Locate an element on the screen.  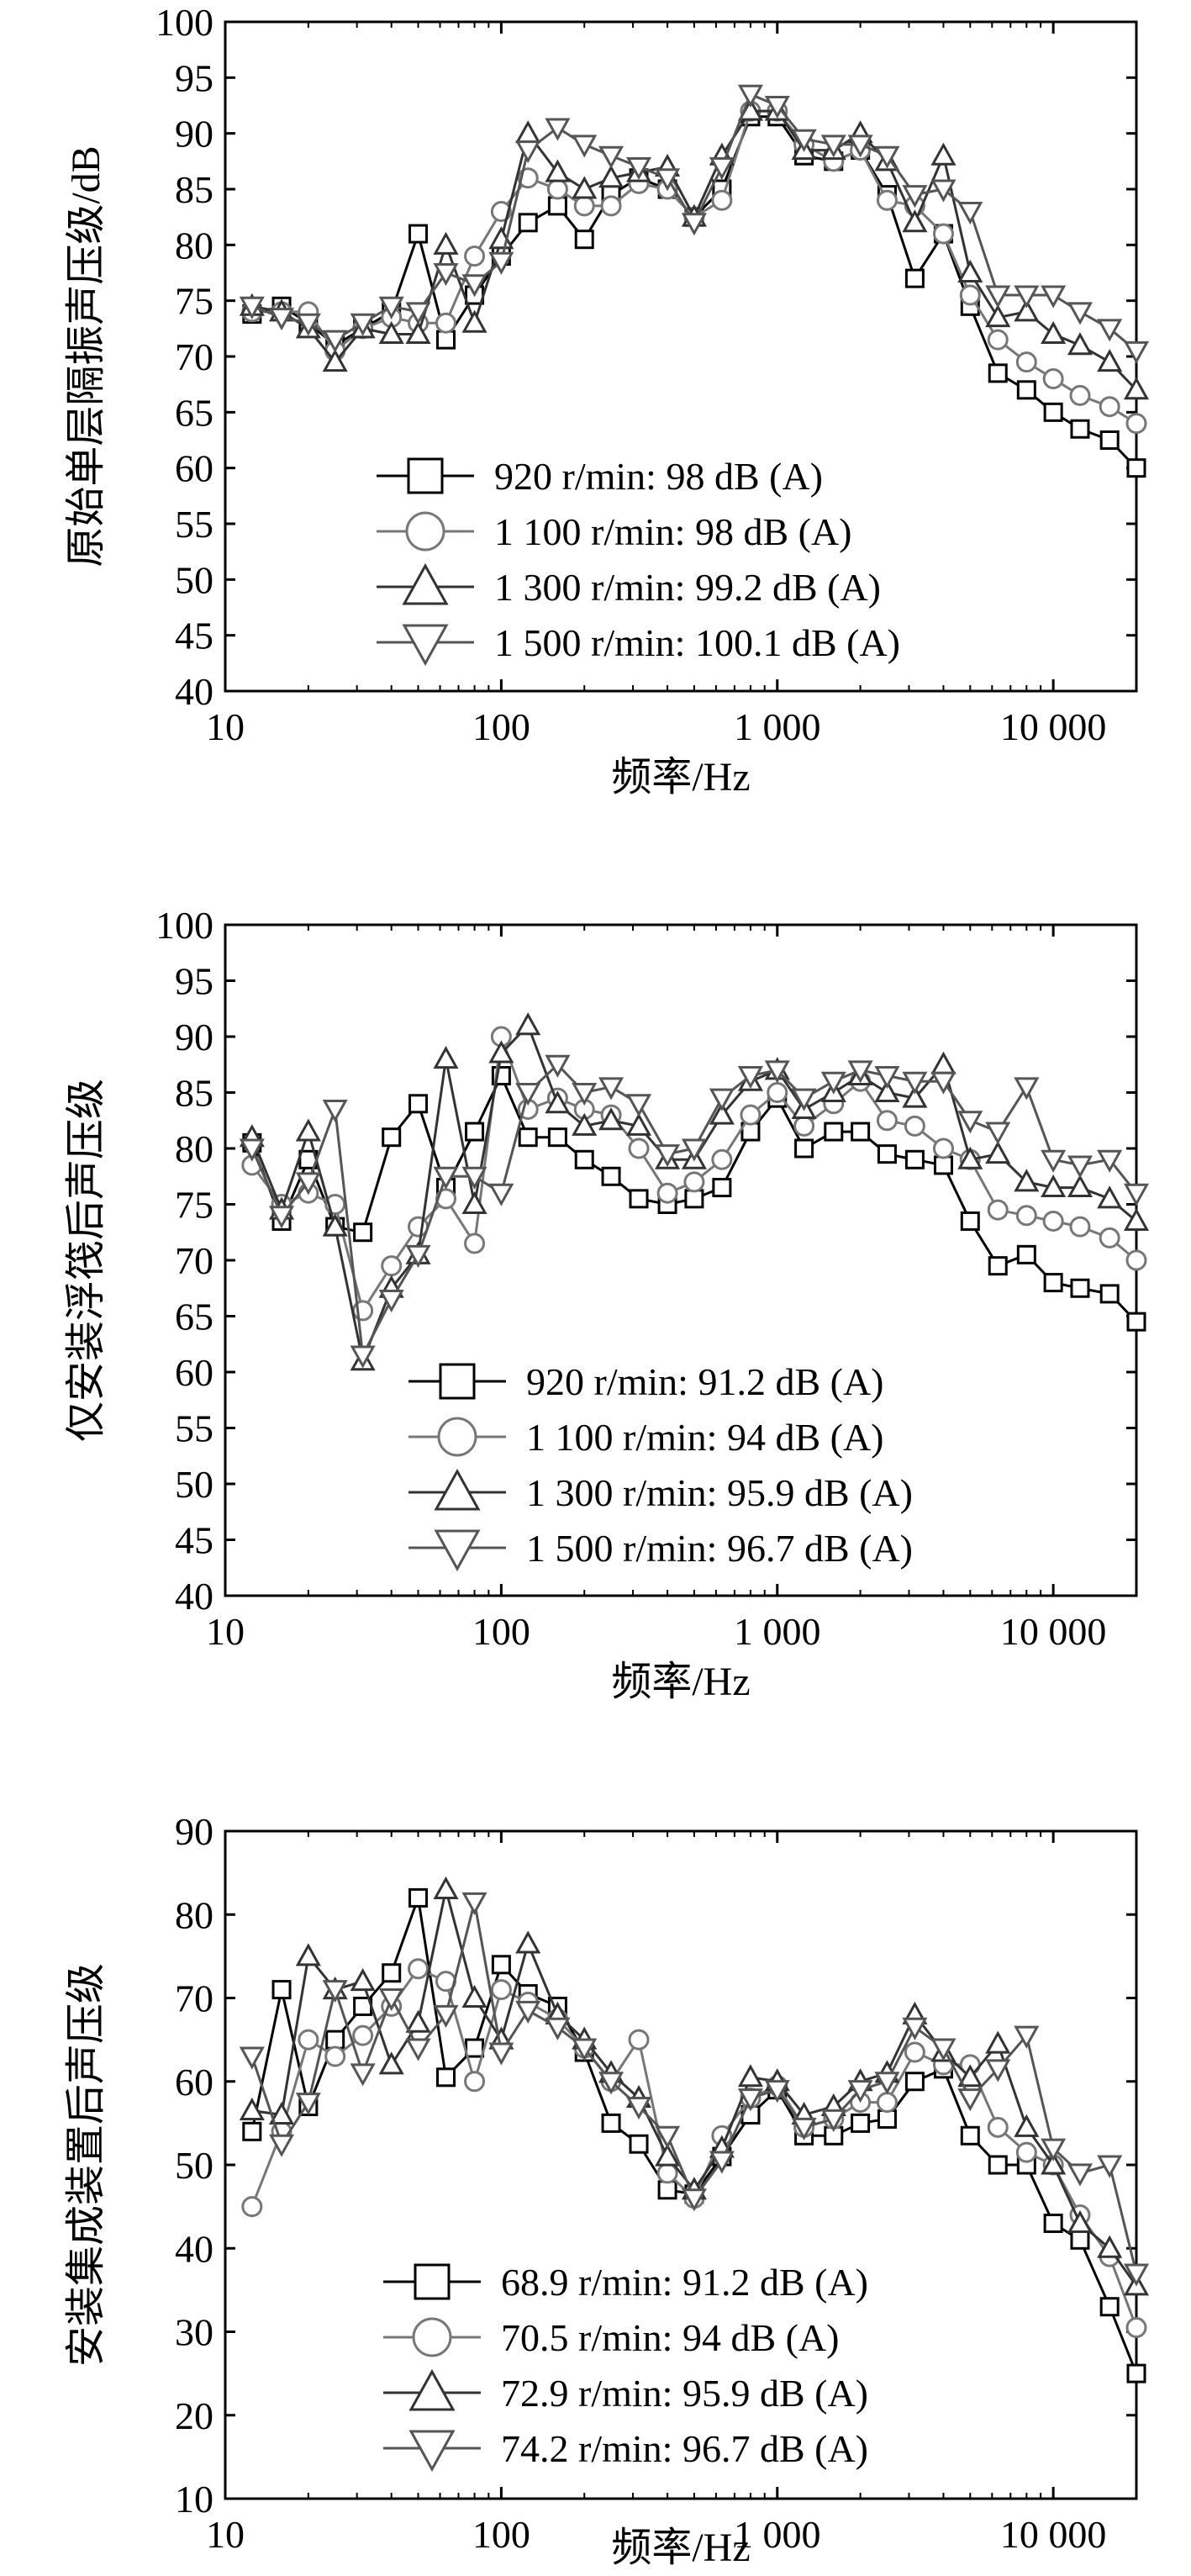
y-tick-label: 80 is located at coordinates (194, 1915).